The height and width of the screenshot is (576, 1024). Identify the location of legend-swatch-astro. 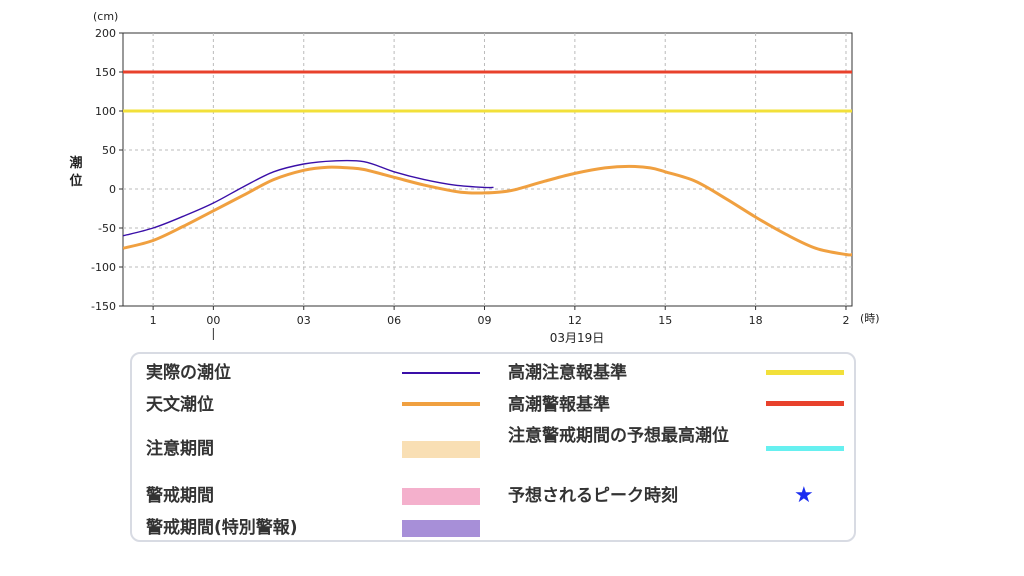
(441, 404).